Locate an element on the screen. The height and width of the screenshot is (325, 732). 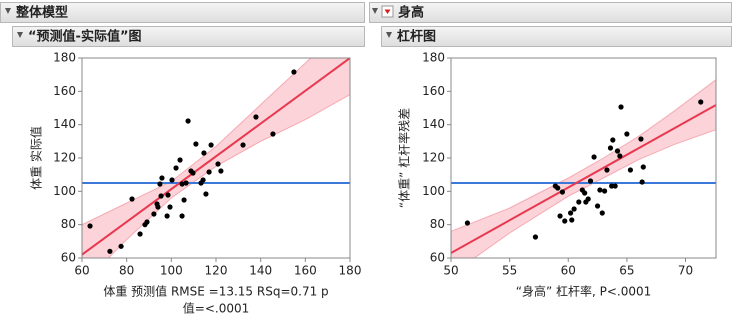
header-title: 整体模型 is located at coordinates (41, 13).